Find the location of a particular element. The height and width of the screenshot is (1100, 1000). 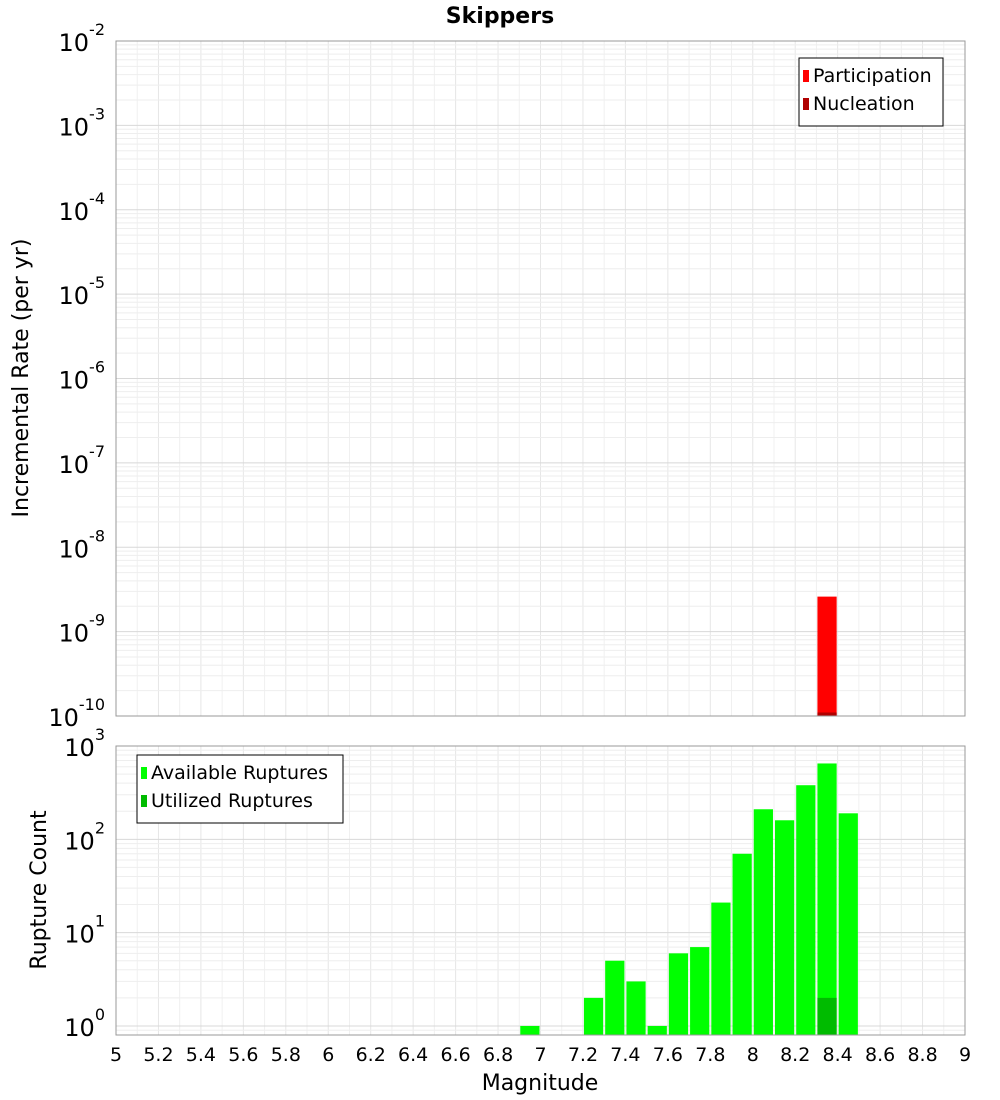

x-tick-label: 8.6 is located at coordinates (880, 1055).